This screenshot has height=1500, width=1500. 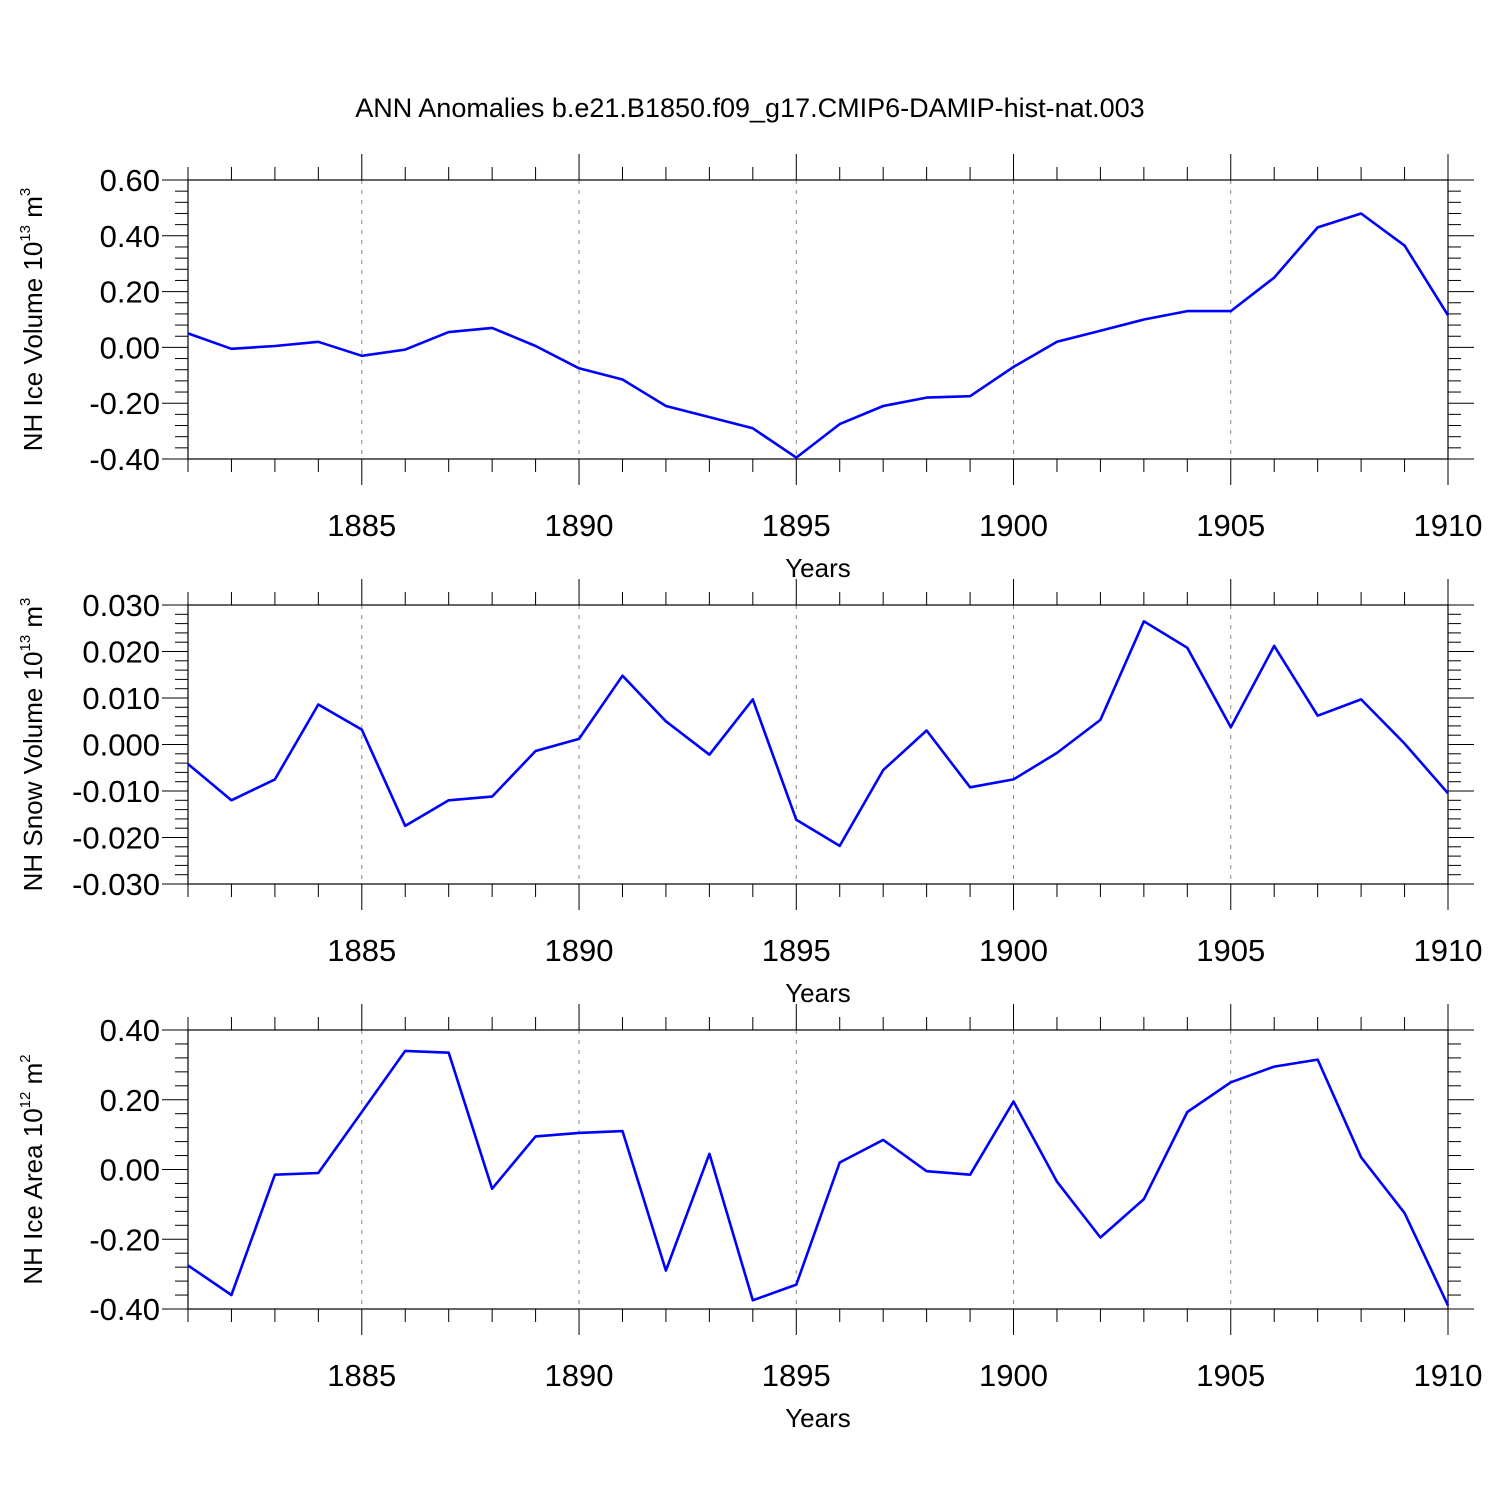 What do you see at coordinates (33, 1196) in the screenshot?
I see `y-axis-label-text: NH Ice Area 10` at bounding box center [33, 1196].